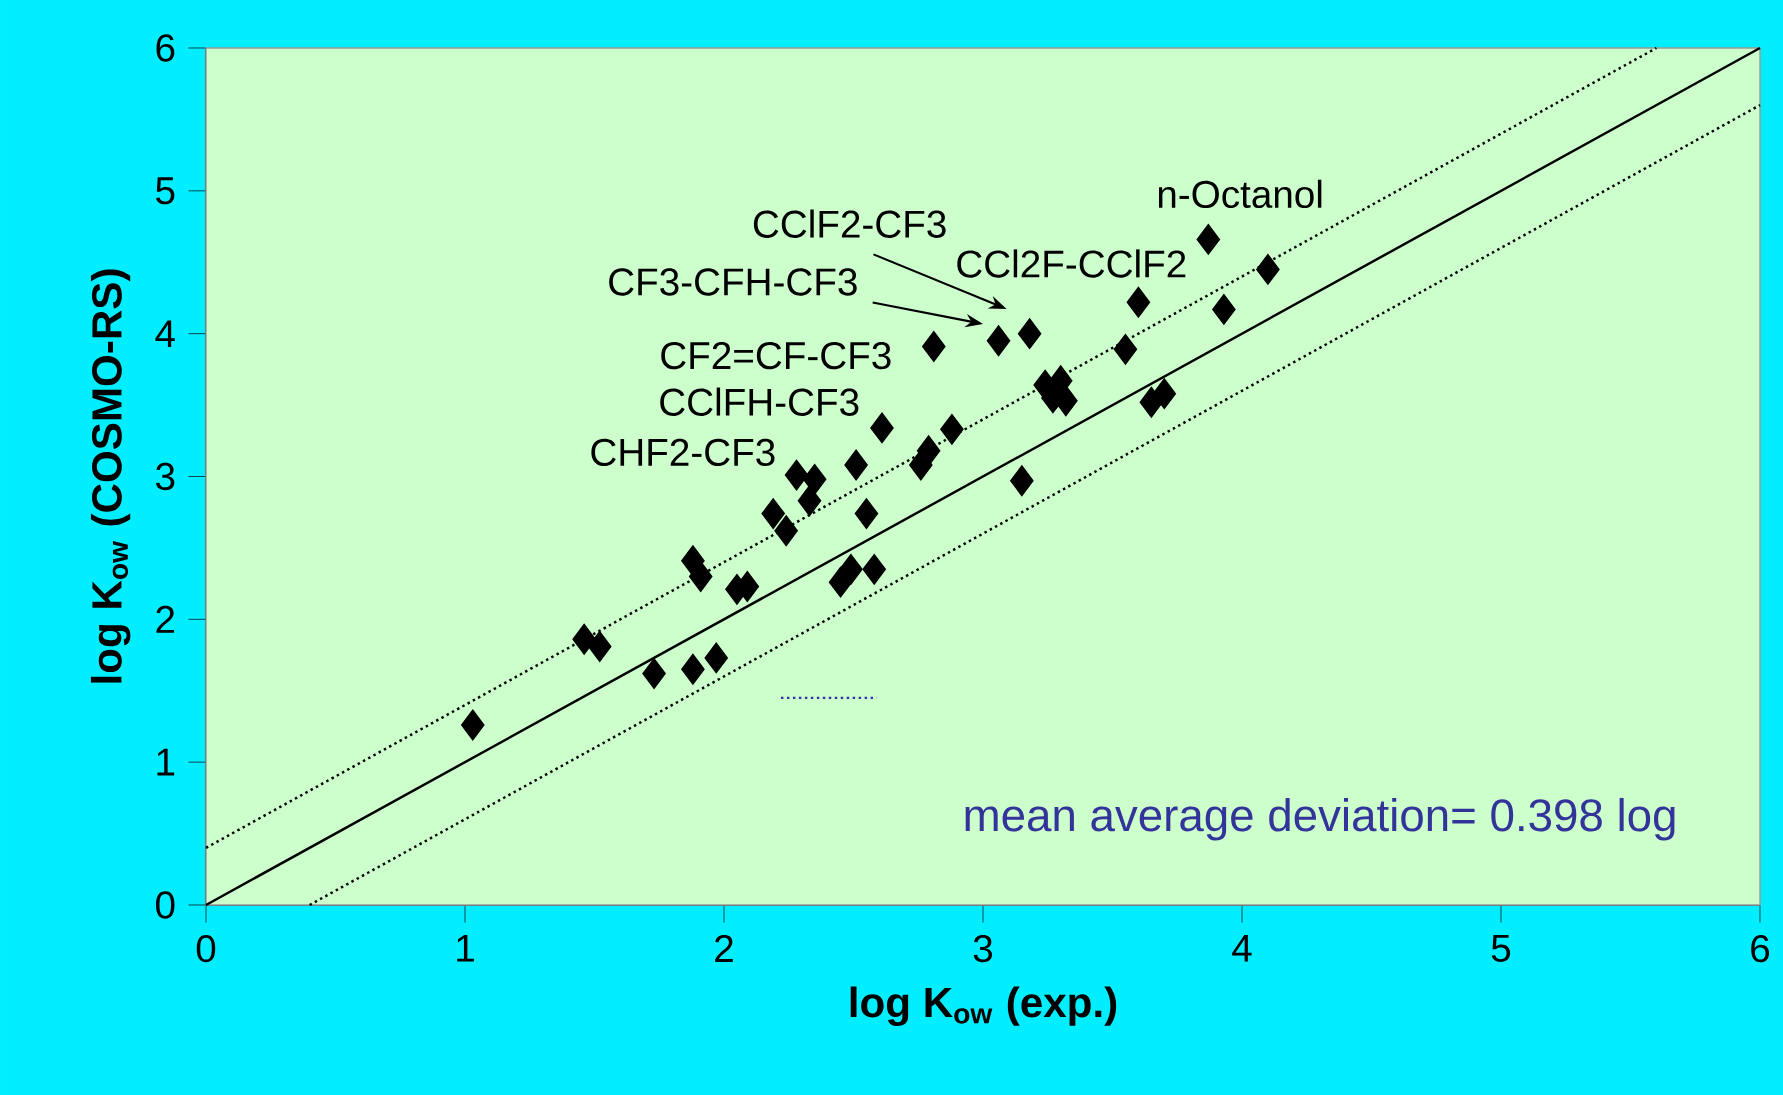  What do you see at coordinates (849, 223) in the screenshot?
I see `annotation: CClF2-CF3` at bounding box center [849, 223].